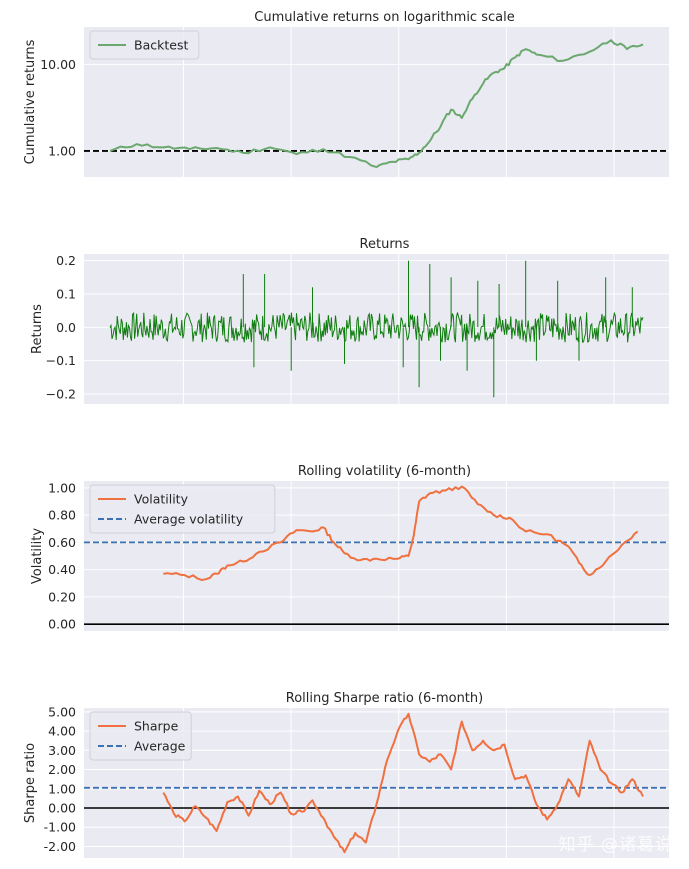 The width and height of the screenshot is (689, 869). What do you see at coordinates (60, 827) in the screenshot?
I see `y-tick-label: -1.00` at bounding box center [60, 827].